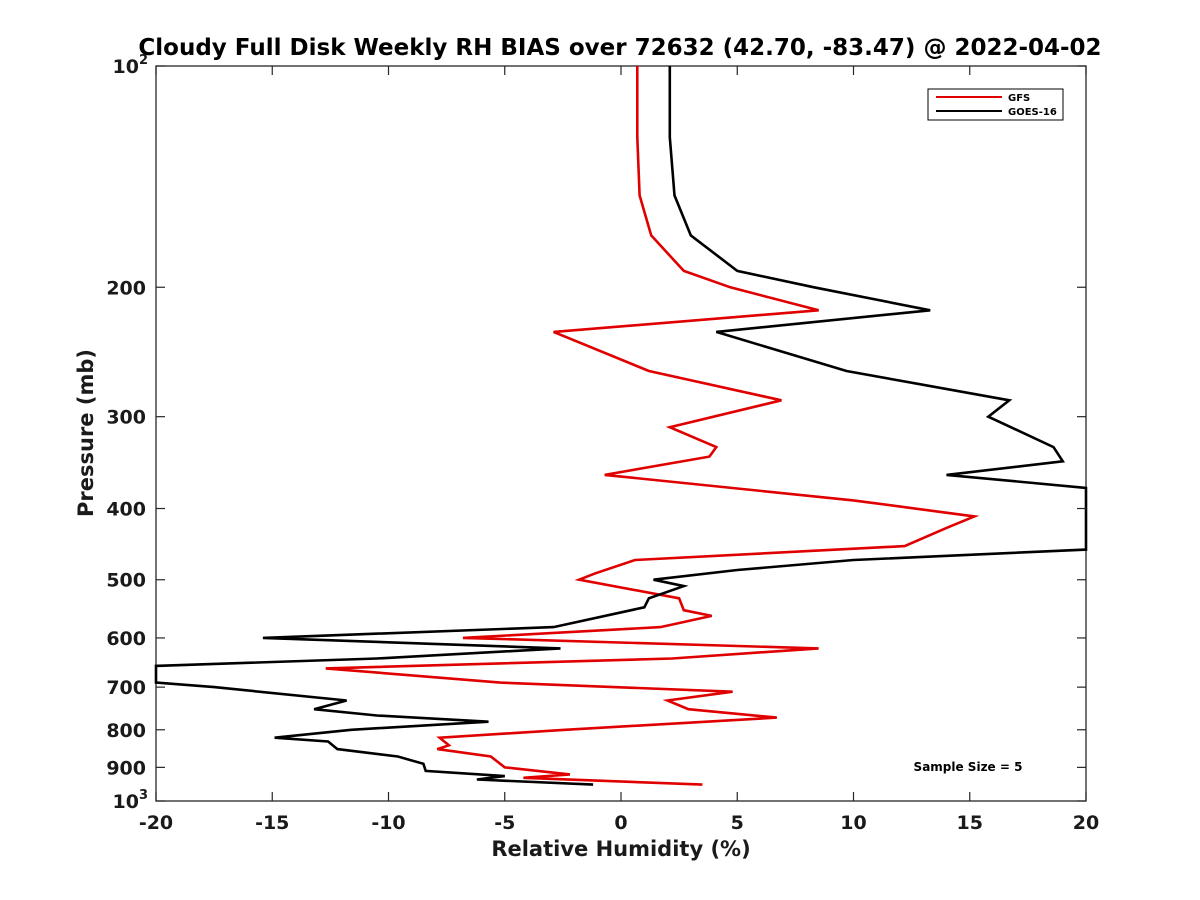 The width and height of the screenshot is (1200, 900). I want to click on legend-label-goes16: GOES-16, so click(1032, 112).